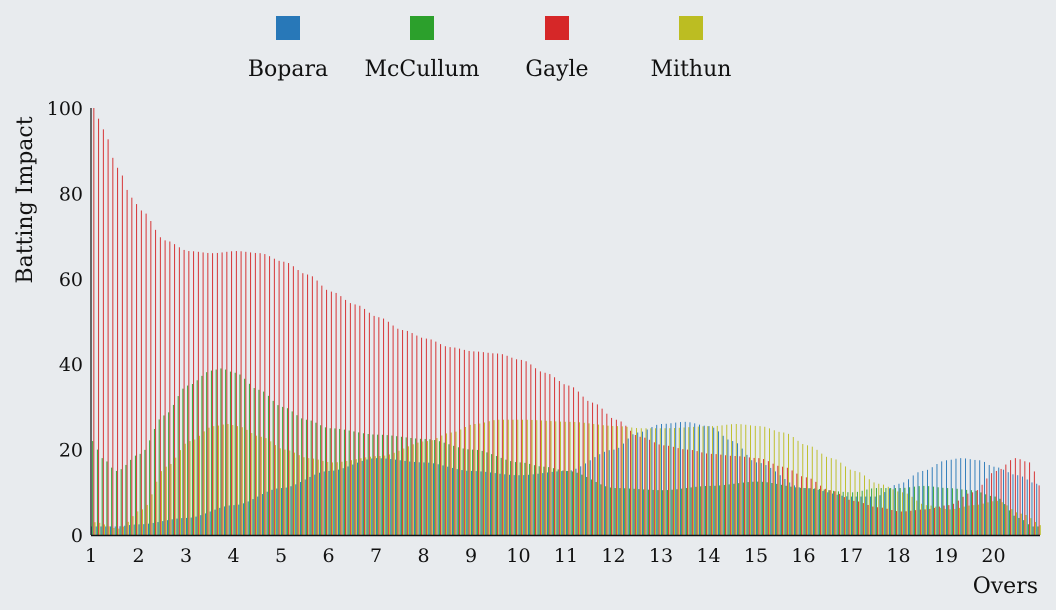 Image resolution: width=1056 pixels, height=610 pixels. What do you see at coordinates (518, 556) in the screenshot?
I see `x-tick-label: 10` at bounding box center [518, 556].